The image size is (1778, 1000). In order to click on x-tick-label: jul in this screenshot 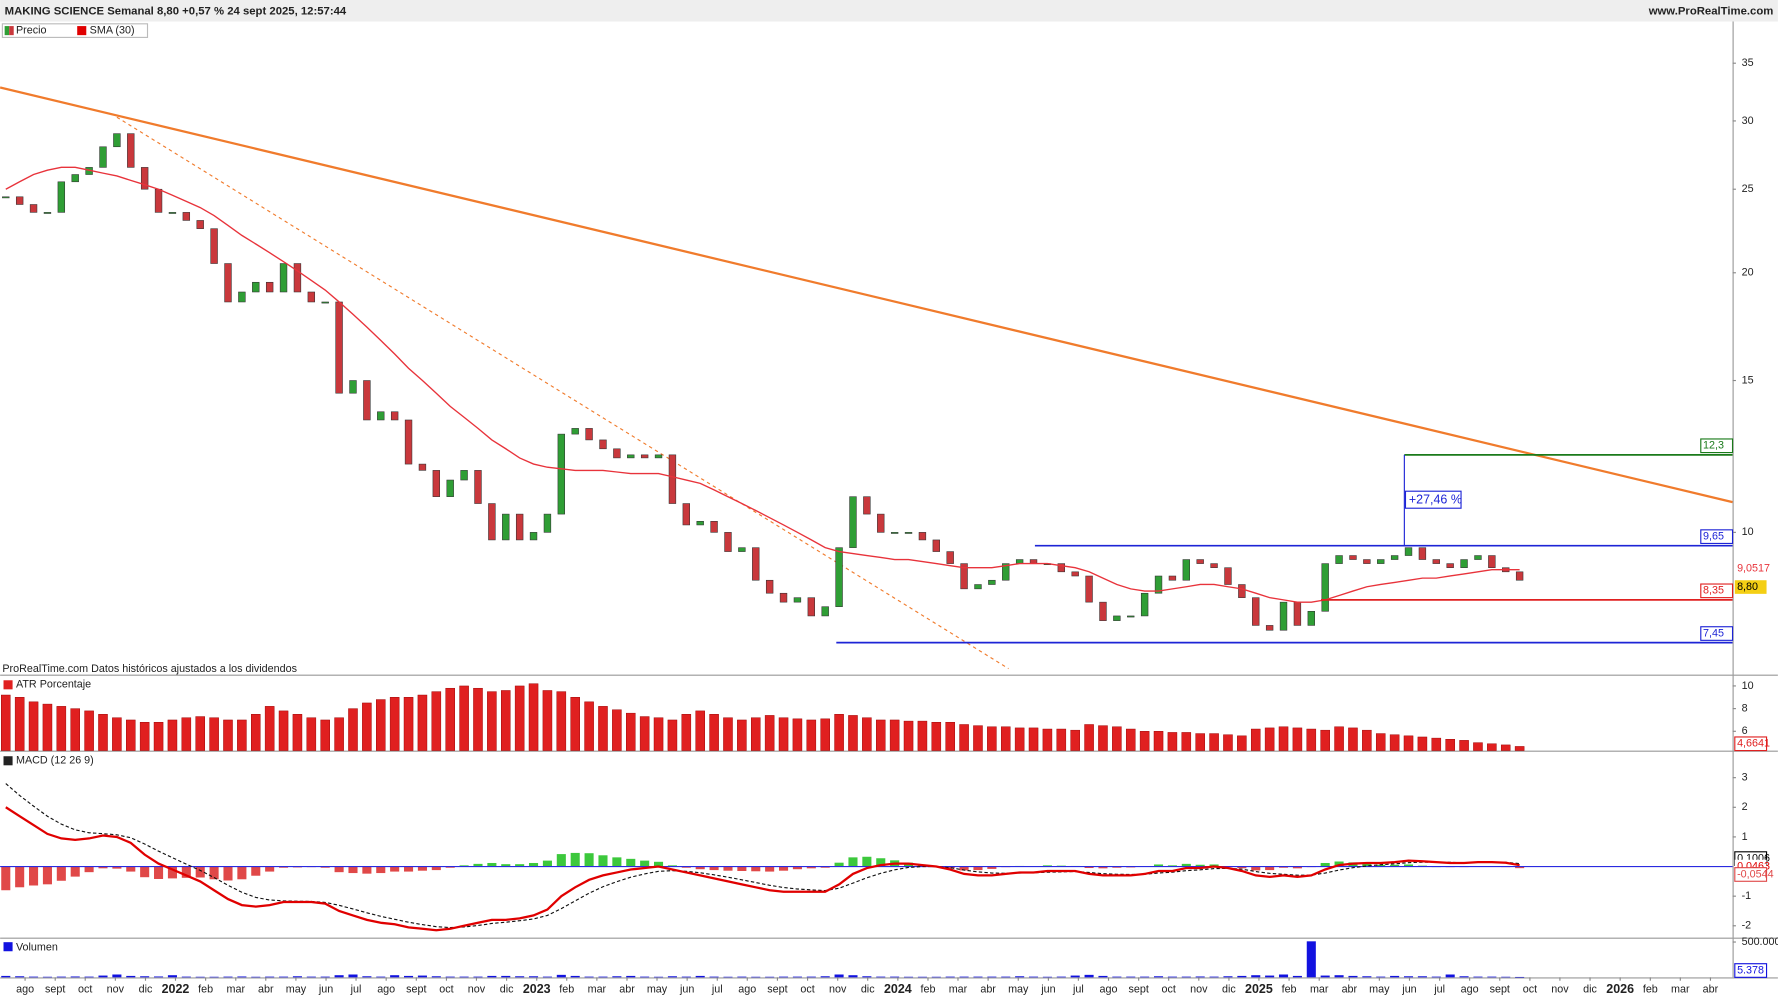, I will do `click(1439, 990)`.